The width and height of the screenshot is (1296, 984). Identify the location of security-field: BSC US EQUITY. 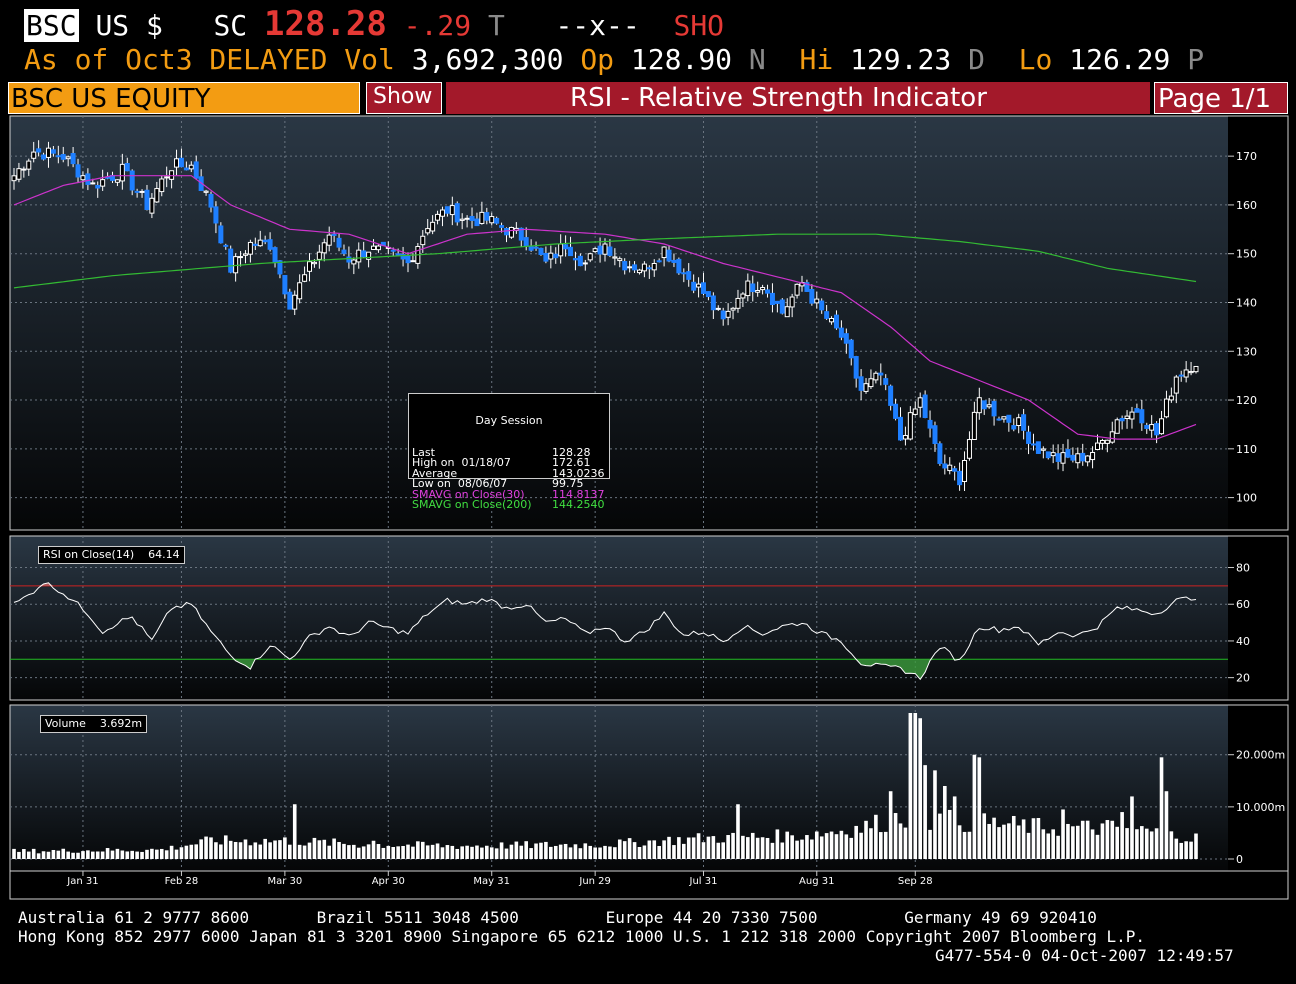
(184, 98).